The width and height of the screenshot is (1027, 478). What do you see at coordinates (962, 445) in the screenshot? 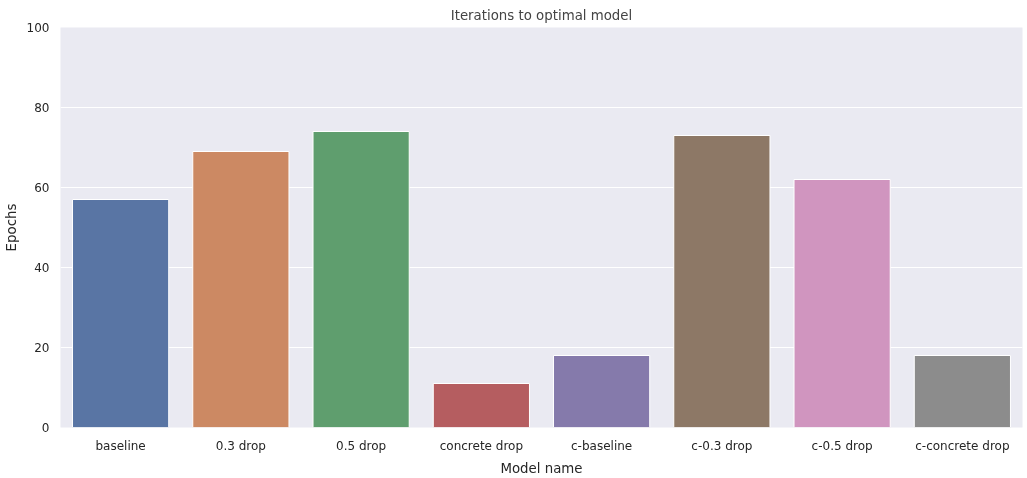
I see `x-tick-label: c-concrete drop` at bounding box center [962, 445].